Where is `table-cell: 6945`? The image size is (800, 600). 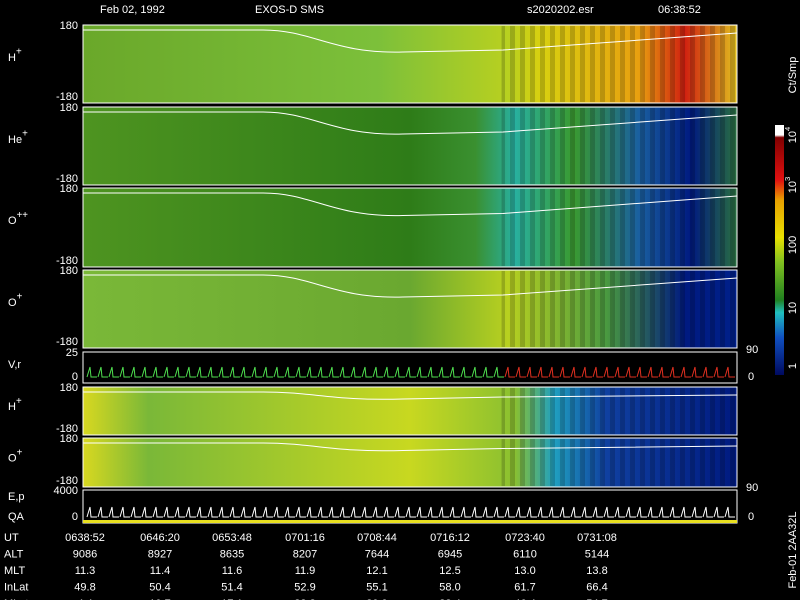 table-cell: 6945 is located at coordinates (450, 554).